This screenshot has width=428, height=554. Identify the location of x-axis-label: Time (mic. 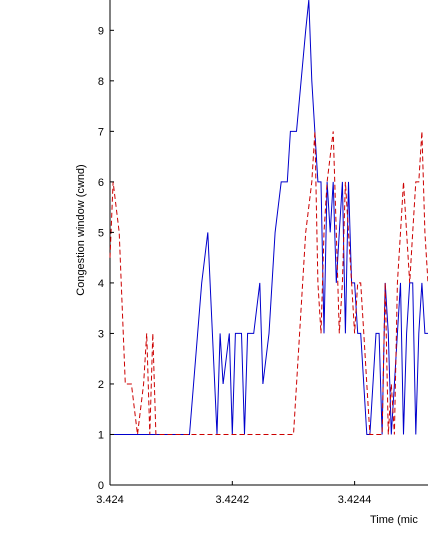
(394, 520).